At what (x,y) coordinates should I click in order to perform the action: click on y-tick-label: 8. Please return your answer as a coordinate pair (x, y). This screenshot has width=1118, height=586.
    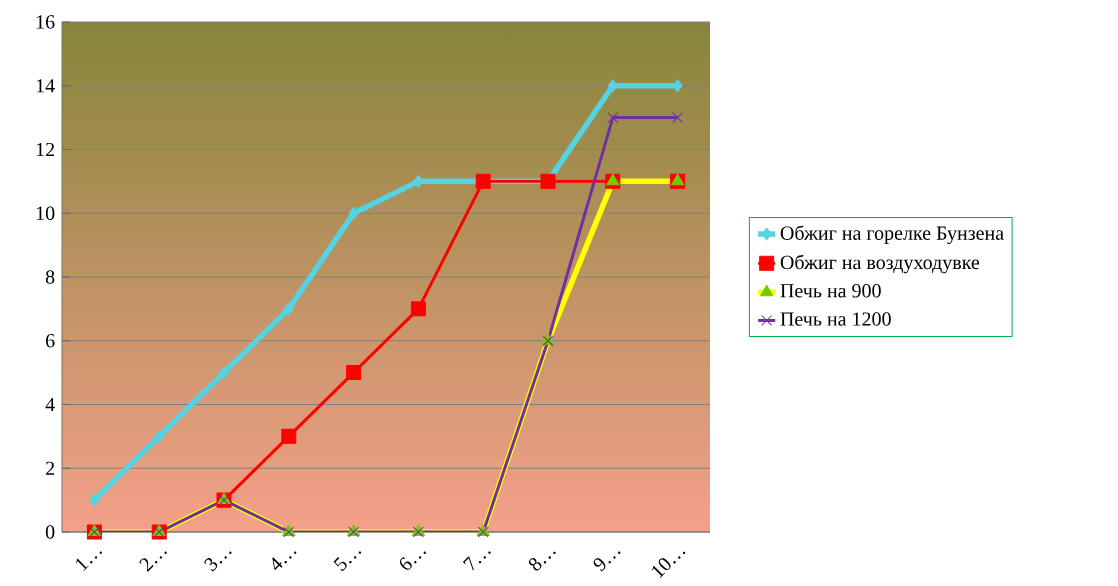
    Looking at the image, I should click on (50, 277).